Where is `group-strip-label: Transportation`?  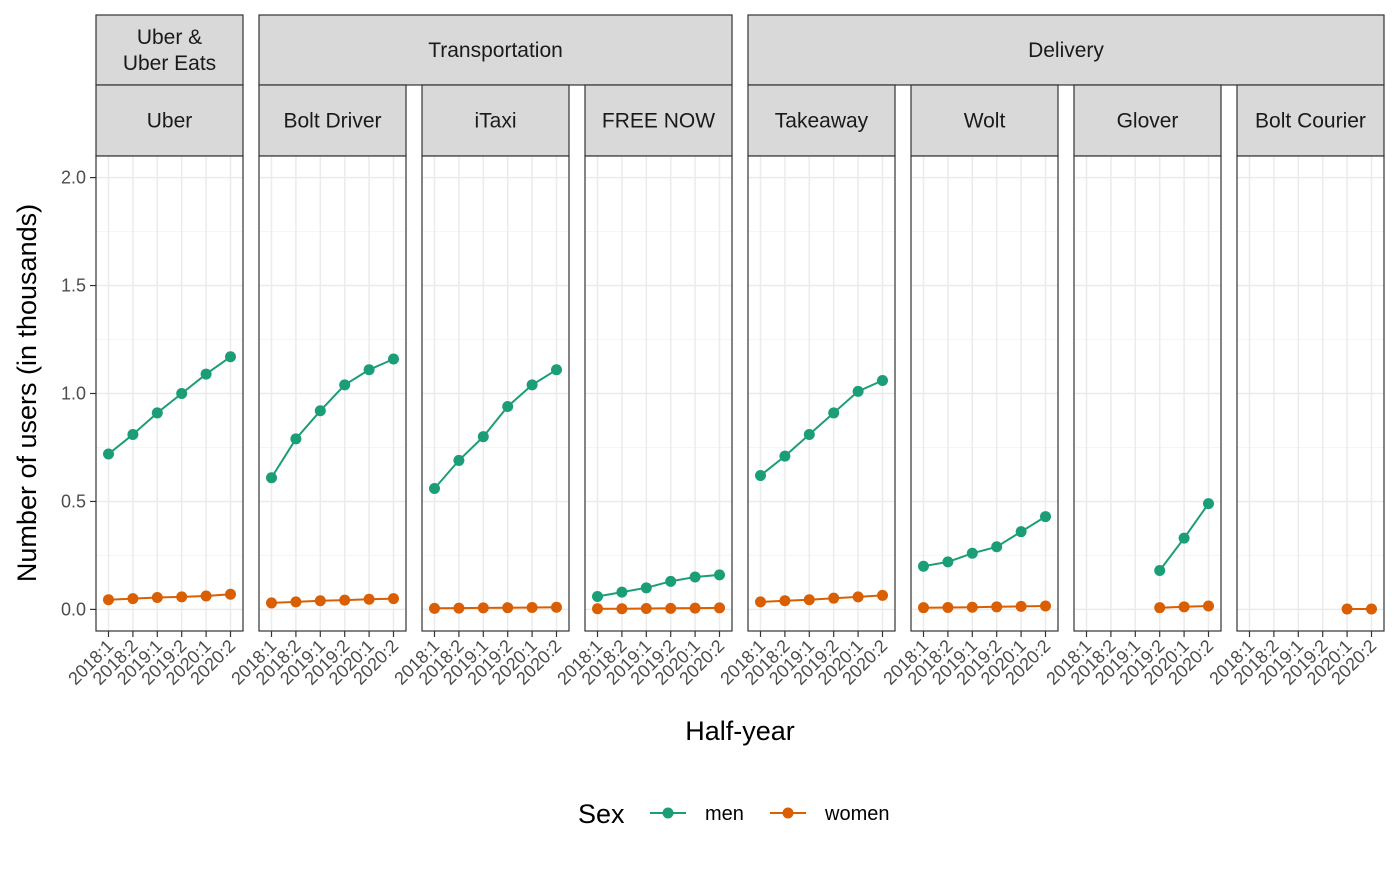
group-strip-label: Transportation is located at coordinates (495, 50).